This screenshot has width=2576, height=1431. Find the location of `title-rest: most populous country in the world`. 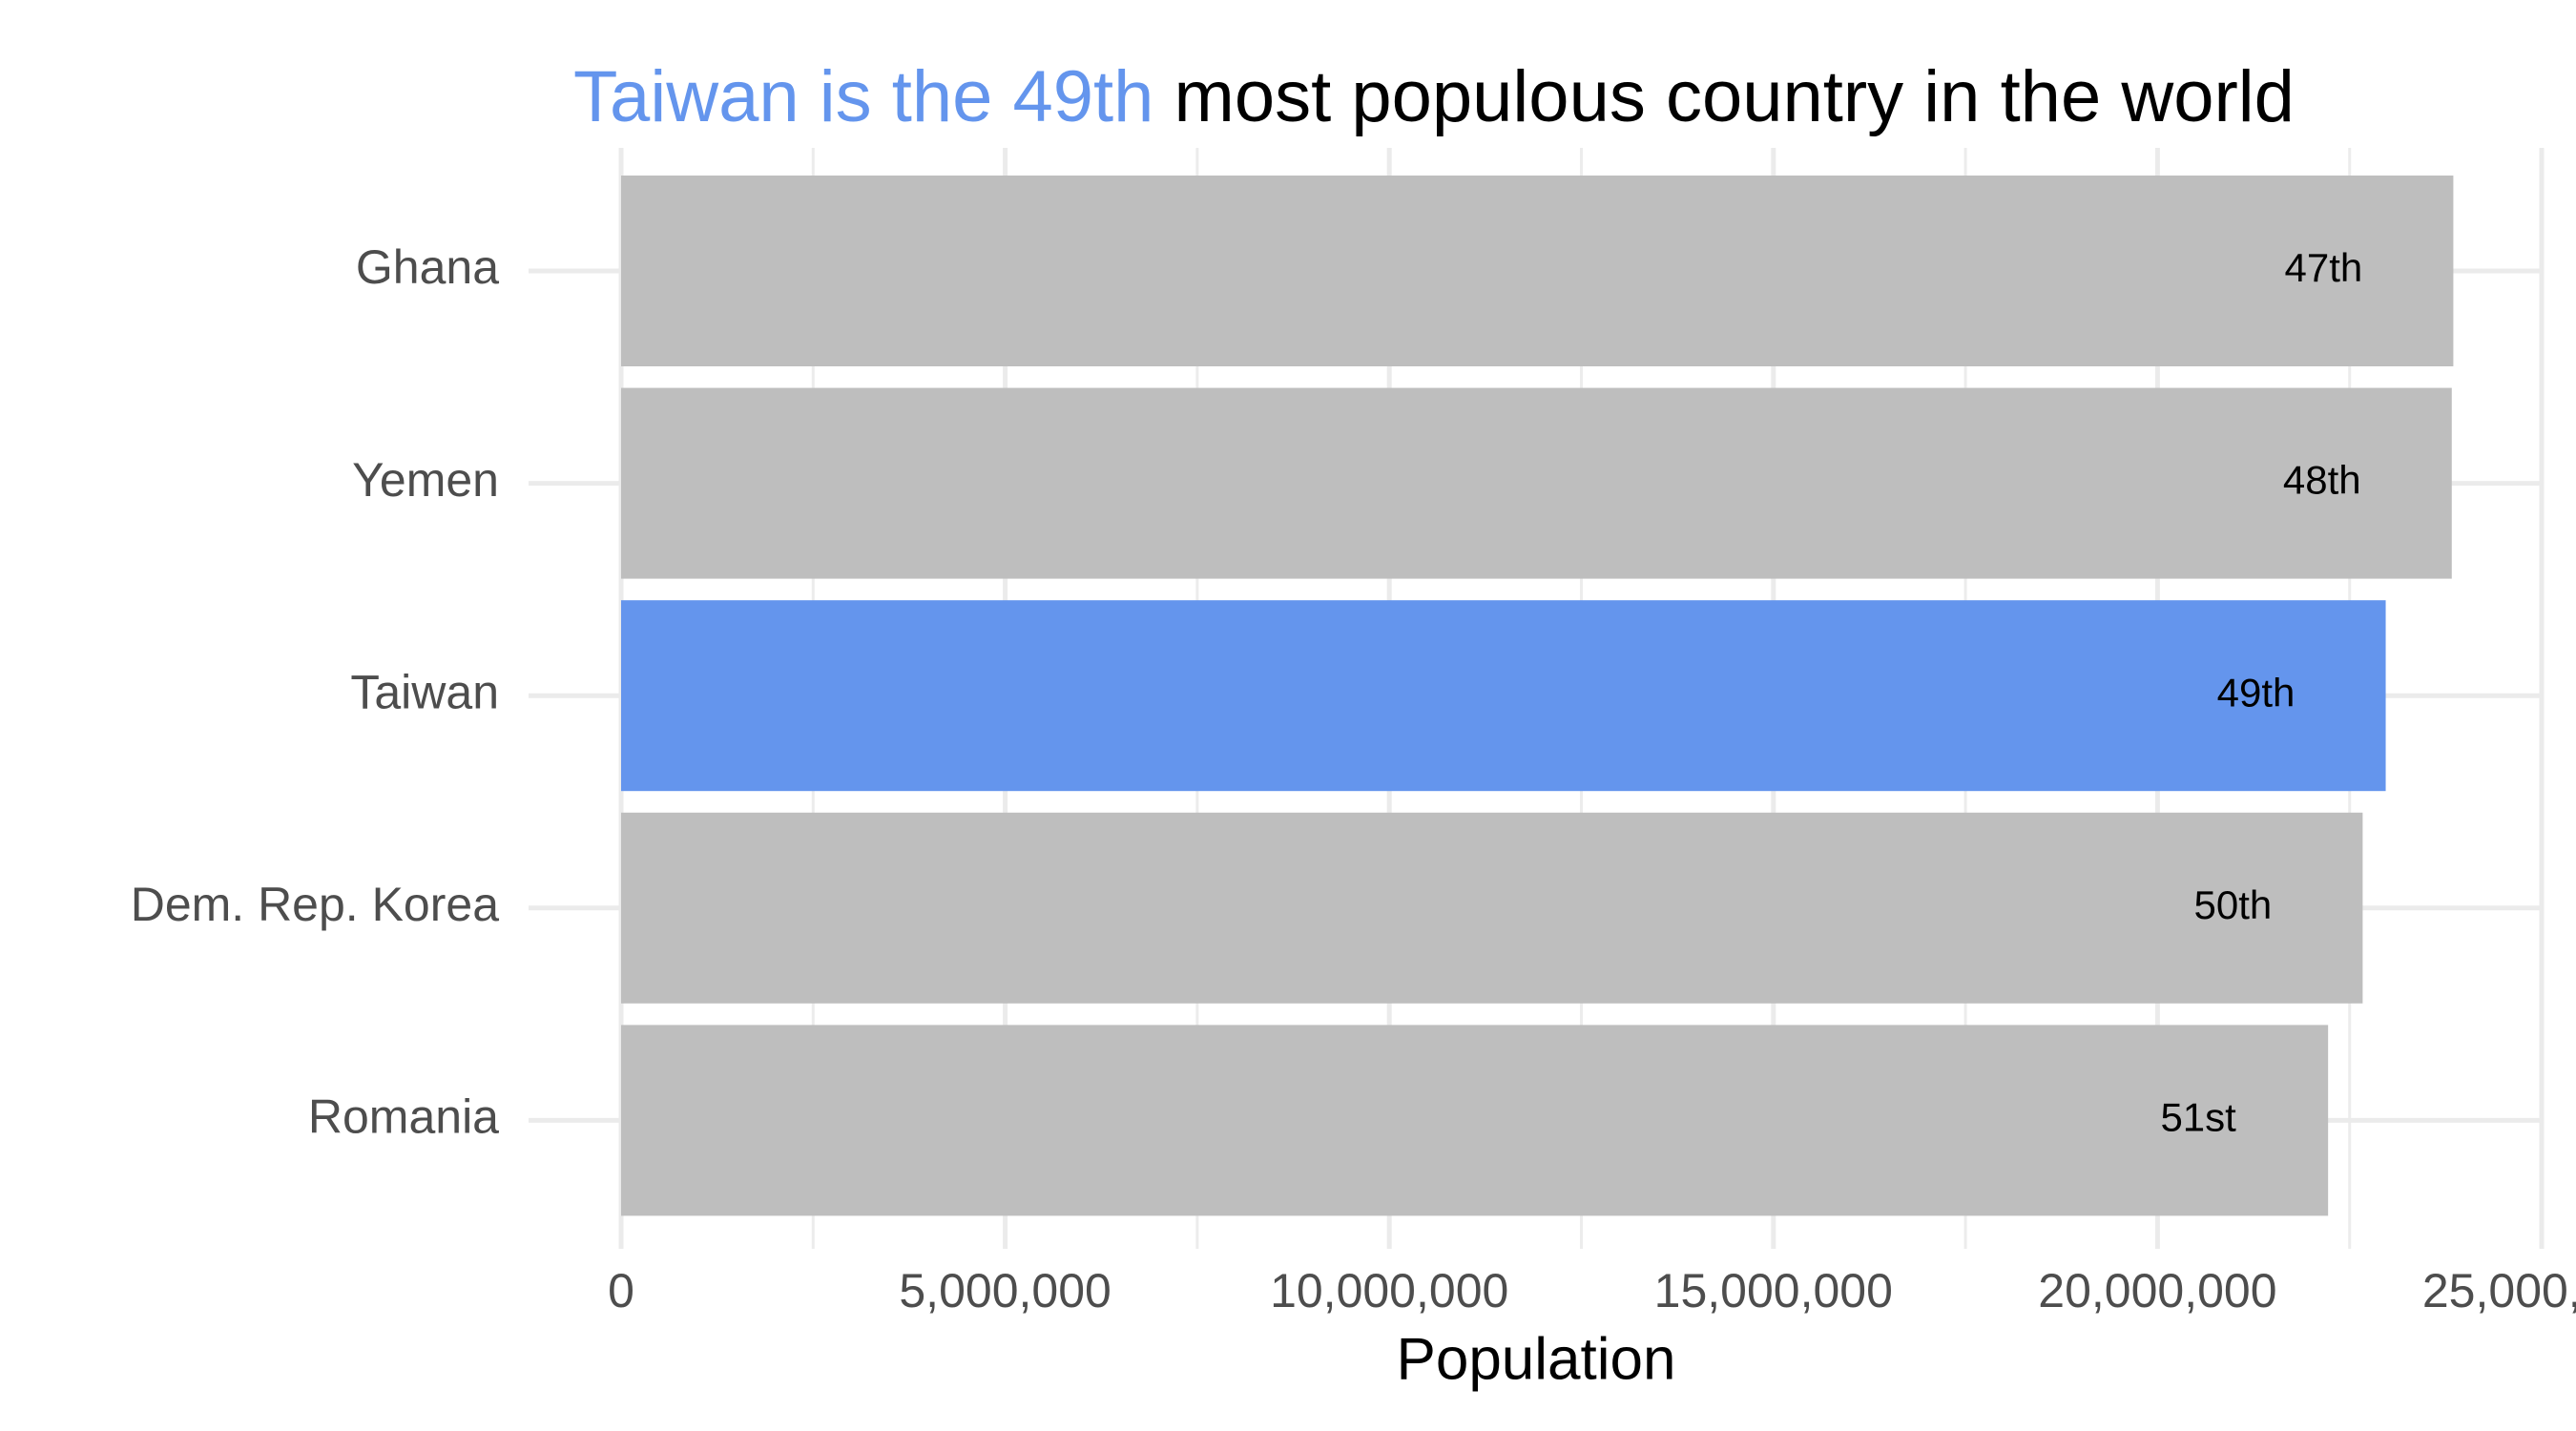

title-rest: most populous country in the world is located at coordinates (1734, 96).